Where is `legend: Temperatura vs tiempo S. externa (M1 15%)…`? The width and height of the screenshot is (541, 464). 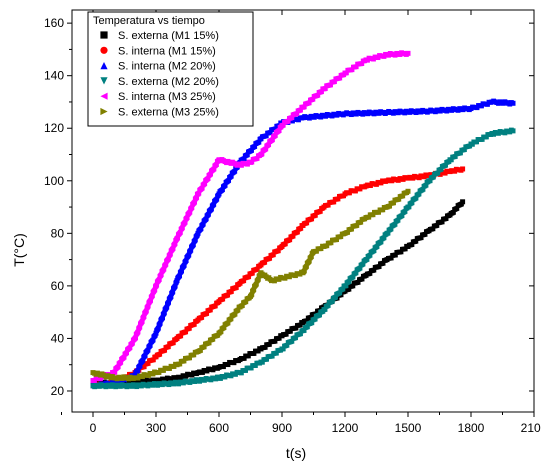
legend: Temperatura vs tiempo S. externa (M1 15%)… is located at coordinates (170, 69).